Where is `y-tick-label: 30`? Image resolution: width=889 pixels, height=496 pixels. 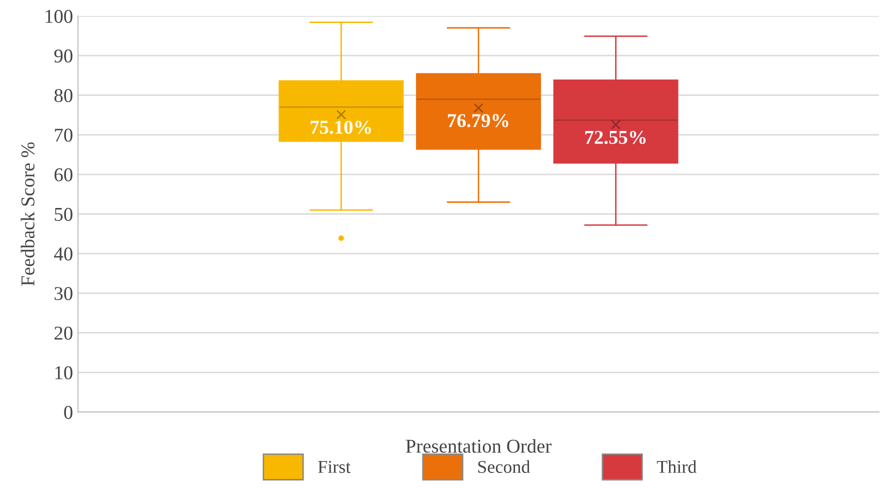 y-tick-label: 30 is located at coordinates (63, 293).